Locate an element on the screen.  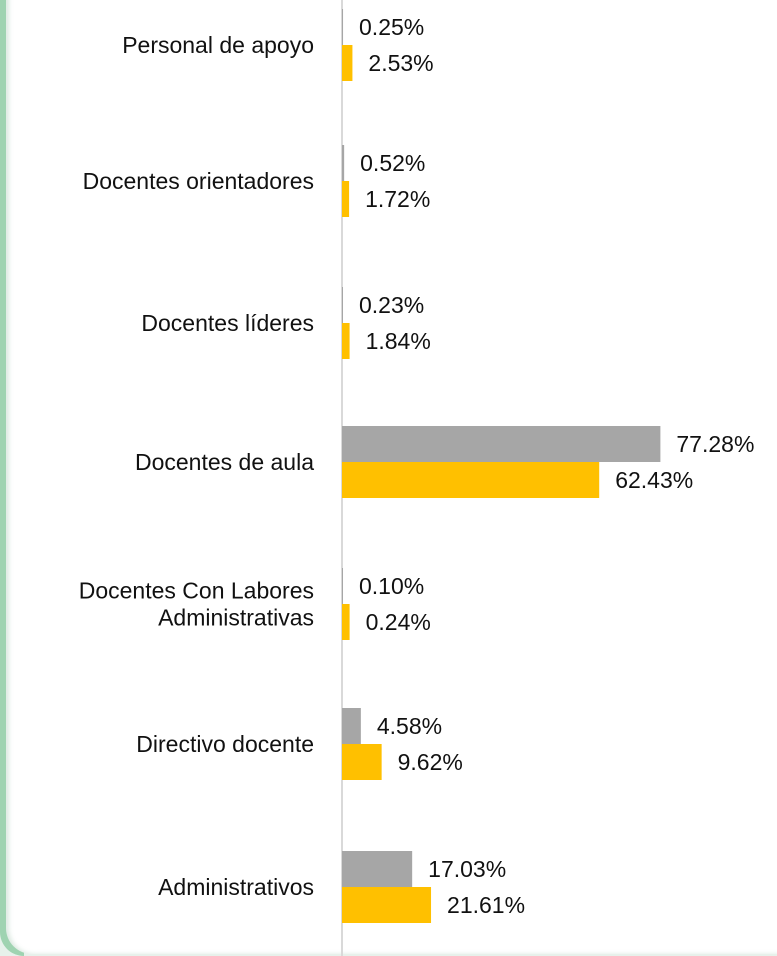
data-label: 9.62% is located at coordinates (430, 762).